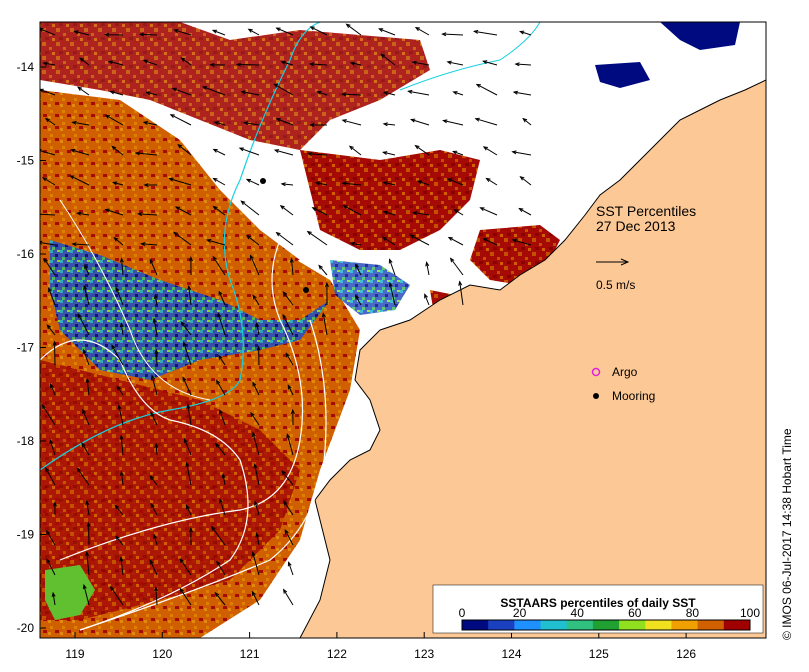 This screenshot has height=672, width=809. I want to click on x-tick-label: 120, so click(162, 654).